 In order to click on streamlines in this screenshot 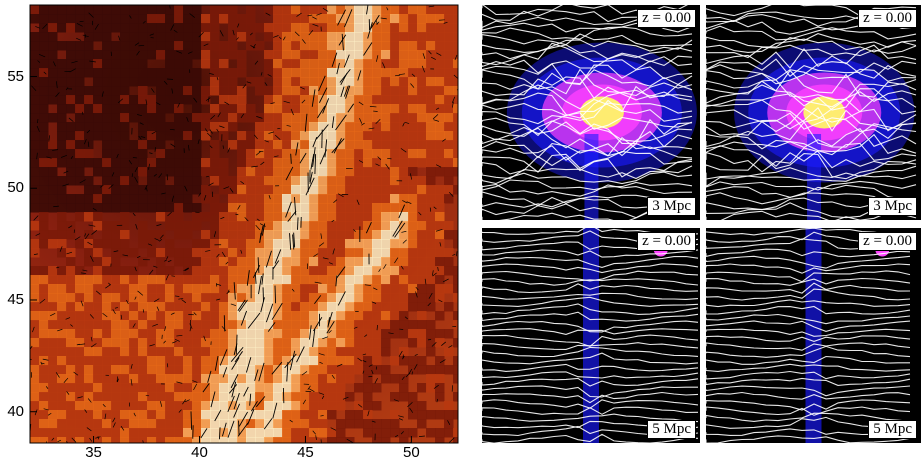, I will do `click(590, 335)`.